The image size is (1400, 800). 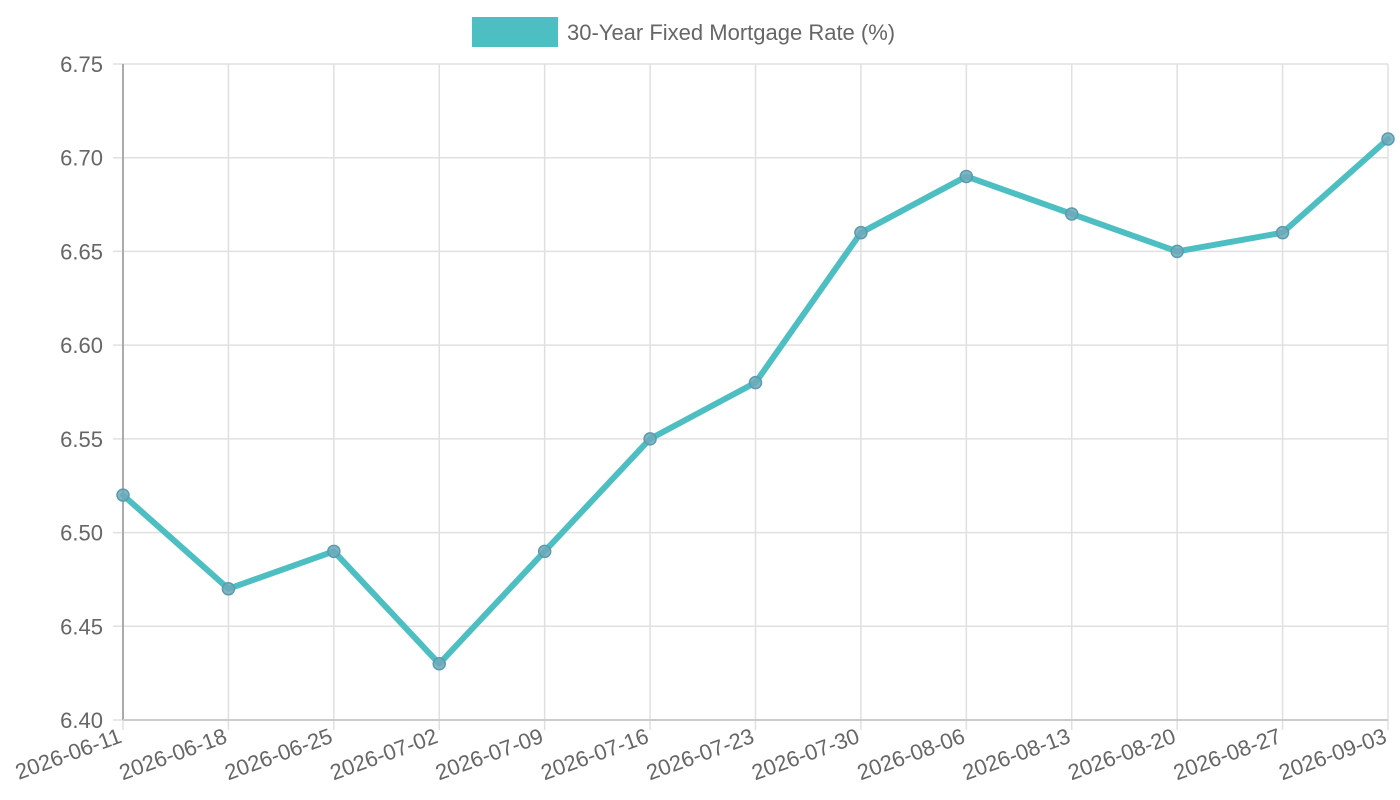 I want to click on x-tick-label: 2026-07-23, so click(x=700, y=754).